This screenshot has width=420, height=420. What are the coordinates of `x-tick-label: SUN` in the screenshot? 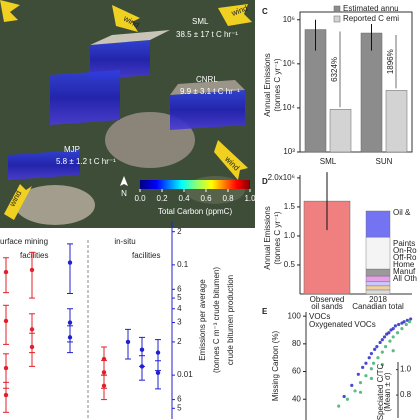 It's located at (384, 161).